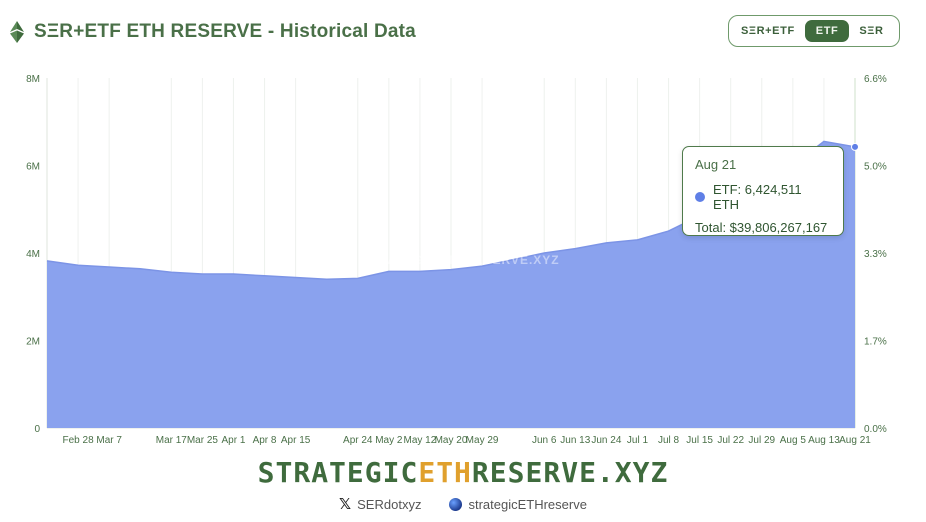 The height and width of the screenshot is (522, 926). I want to click on tooltip-series-row: ETF: 6,424,511 ETH, so click(763, 197).